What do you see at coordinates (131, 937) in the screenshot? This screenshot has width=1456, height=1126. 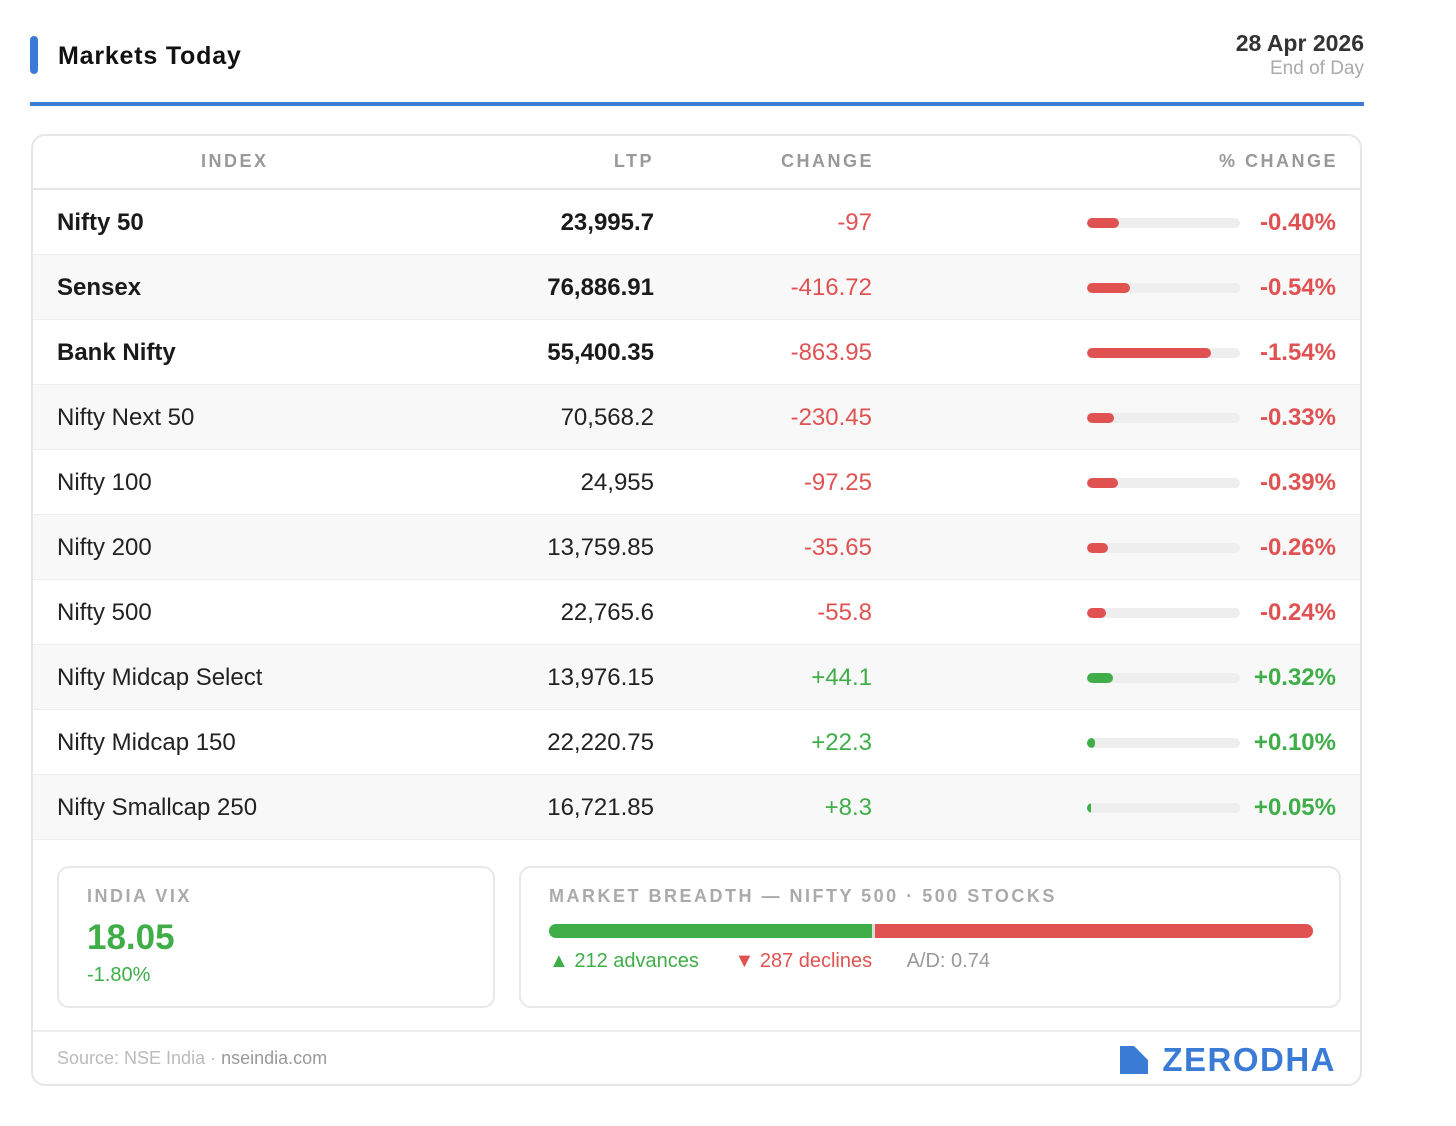 I see `vix-value: 18.05` at bounding box center [131, 937].